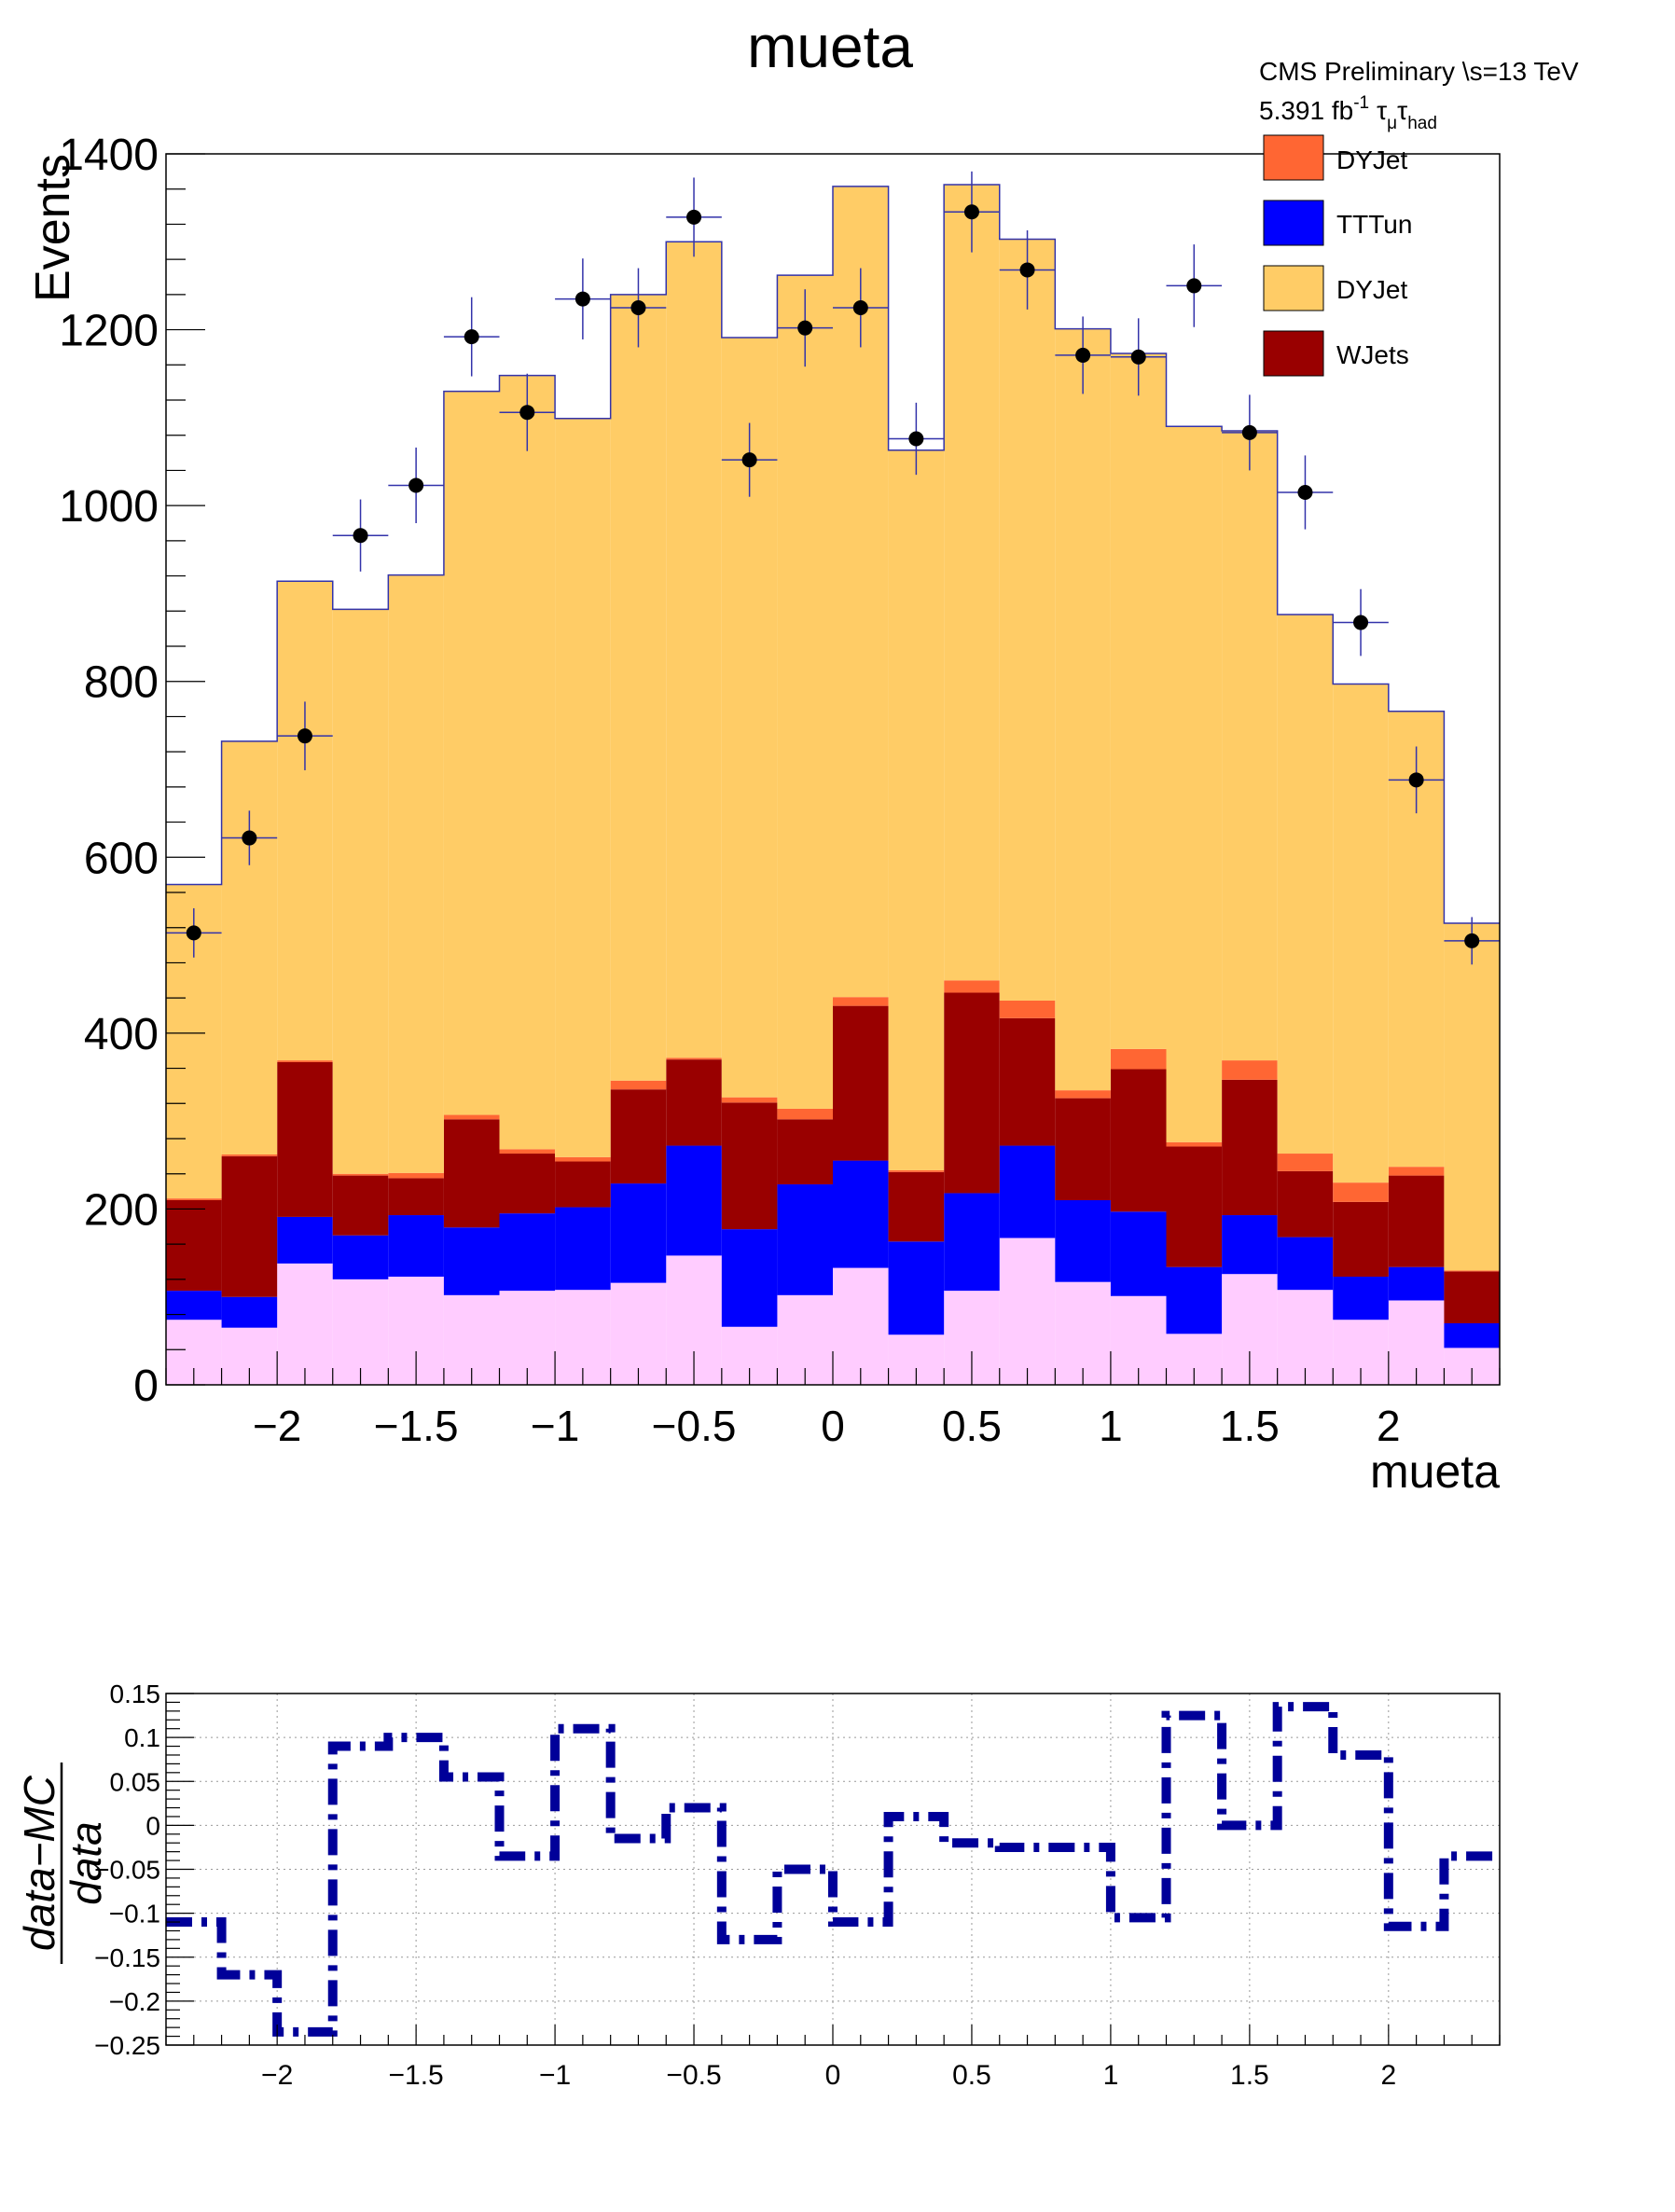 The image size is (1675, 2212). I want to click on cms-label: CMS Preliminary \s=13 TeV, so click(1419, 71).